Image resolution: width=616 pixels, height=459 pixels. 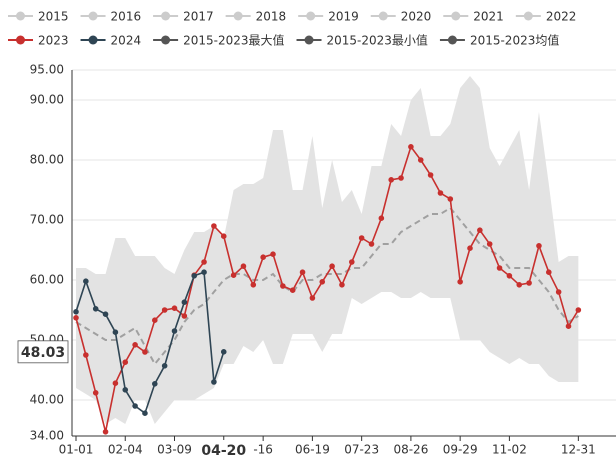 I want to click on legend-label: 2015-2023最大值, so click(x=233, y=40).